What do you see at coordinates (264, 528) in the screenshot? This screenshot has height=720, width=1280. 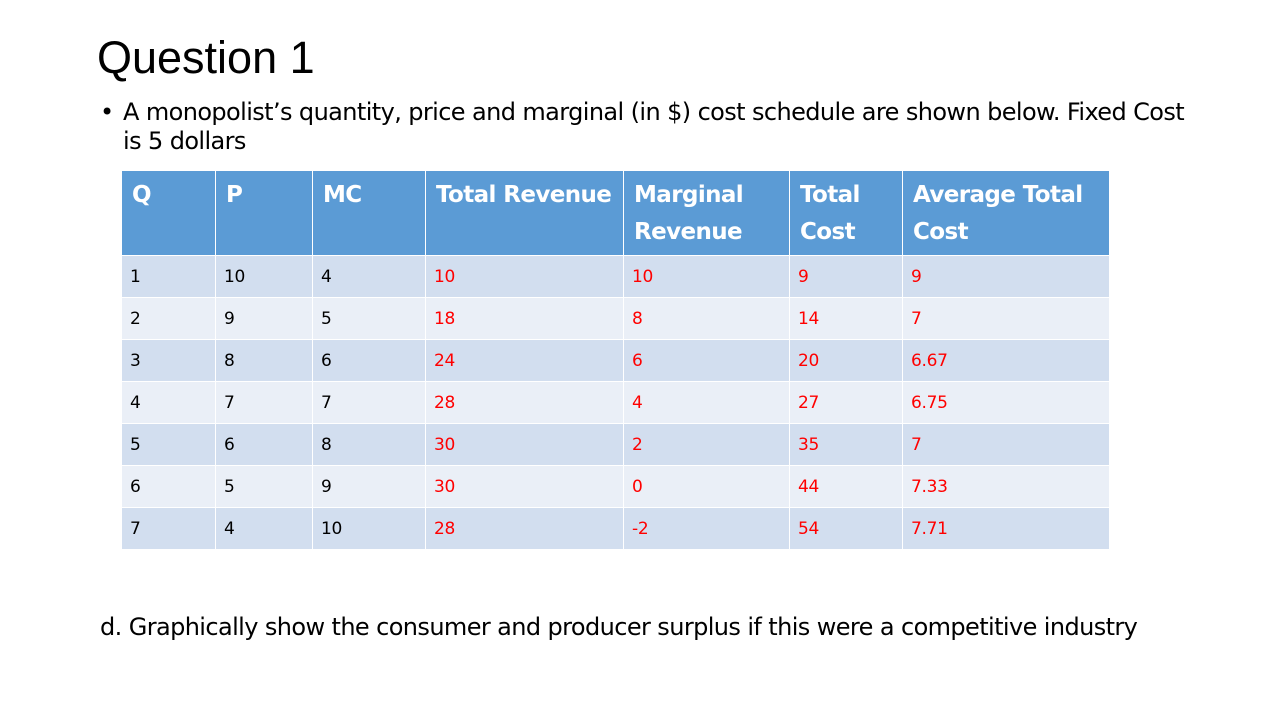 I see `cell-p: 4` at bounding box center [264, 528].